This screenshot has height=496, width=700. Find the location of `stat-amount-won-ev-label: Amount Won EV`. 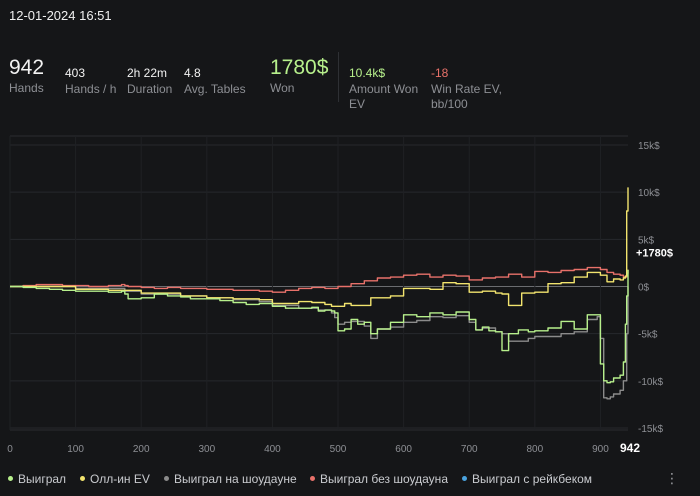

stat-amount-won-ev-label: Amount Won EV is located at coordinates (383, 97).